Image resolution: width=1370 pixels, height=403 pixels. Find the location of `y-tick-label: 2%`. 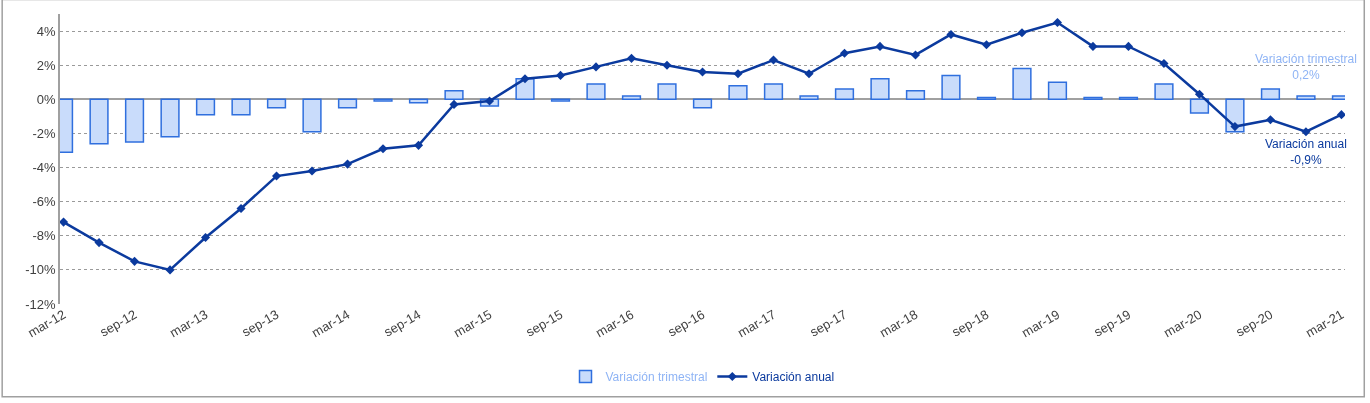

y-tick-label: 2% is located at coordinates (46, 65).